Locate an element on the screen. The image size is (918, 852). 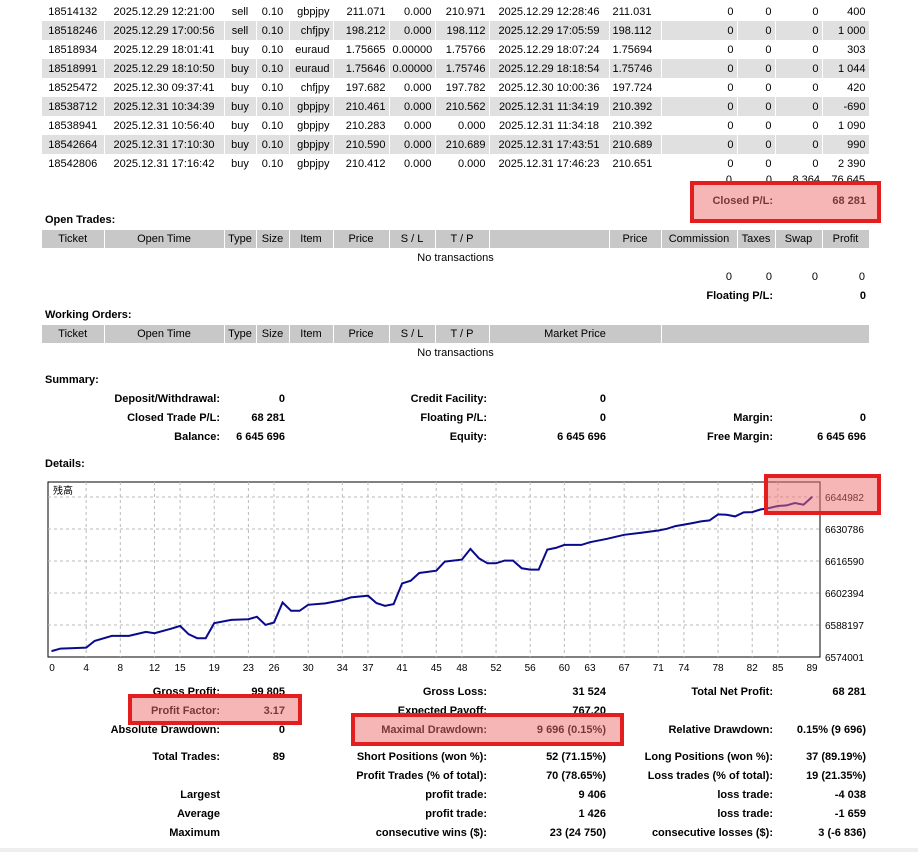
x-tick-label: 23 is located at coordinates (249, 668).